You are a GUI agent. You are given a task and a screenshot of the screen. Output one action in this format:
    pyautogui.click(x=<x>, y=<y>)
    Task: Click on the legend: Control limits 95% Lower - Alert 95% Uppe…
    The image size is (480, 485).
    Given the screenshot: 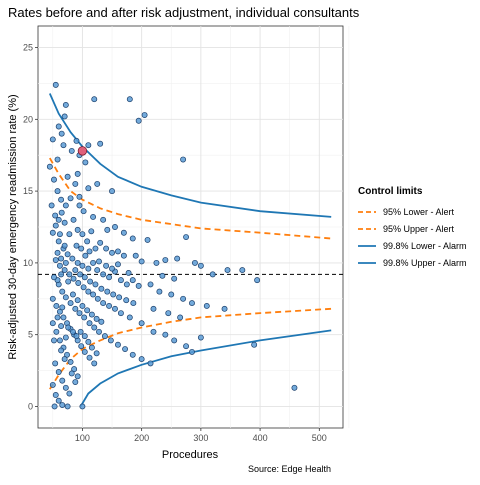 What is the action you would take?
    pyautogui.click(x=412, y=227)
    